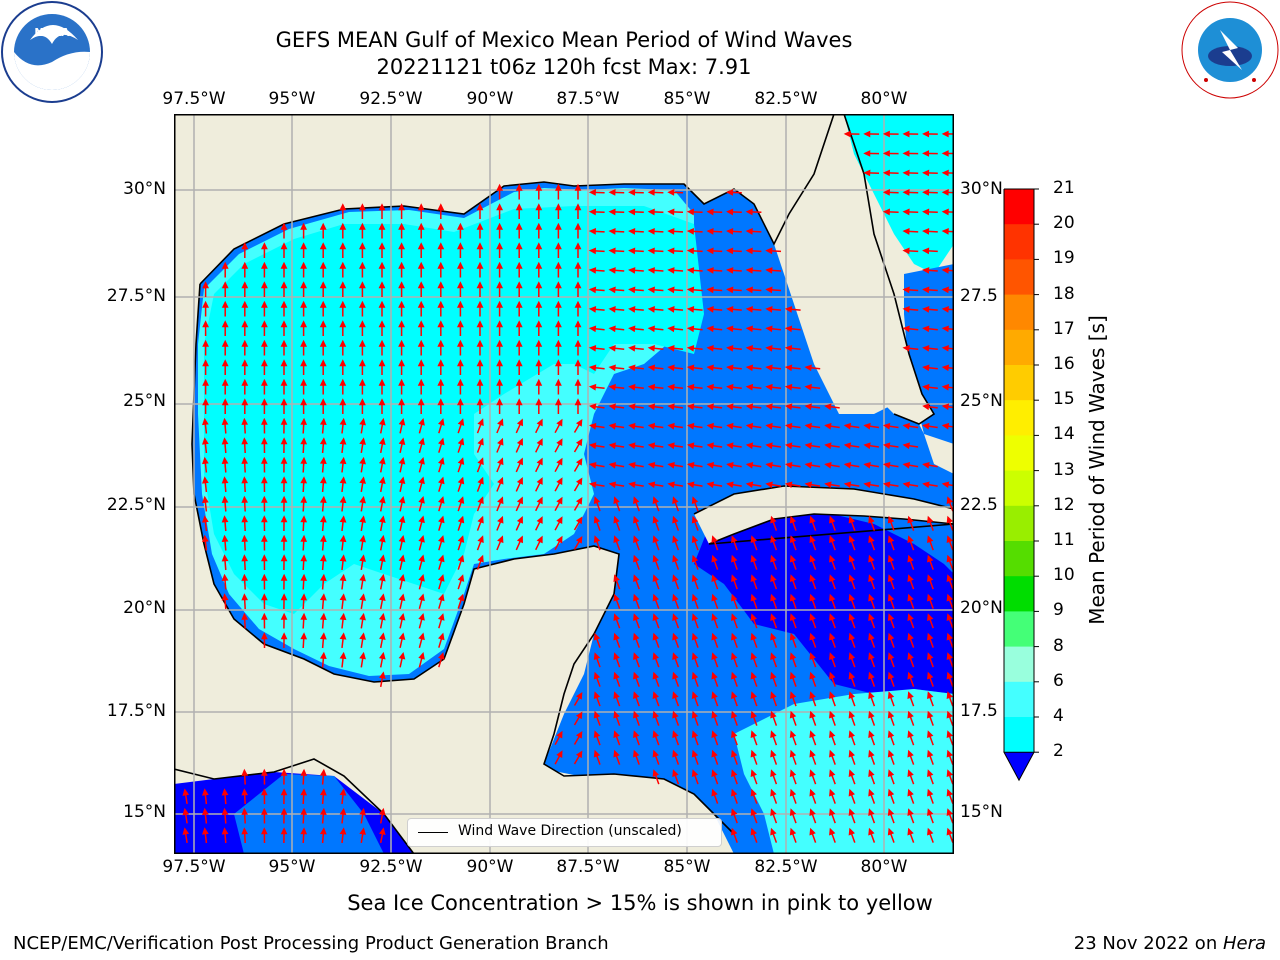 The image size is (1280, 960). What do you see at coordinates (1058, 751) in the screenshot?
I see `colorbar-tick-label: 2` at bounding box center [1058, 751].